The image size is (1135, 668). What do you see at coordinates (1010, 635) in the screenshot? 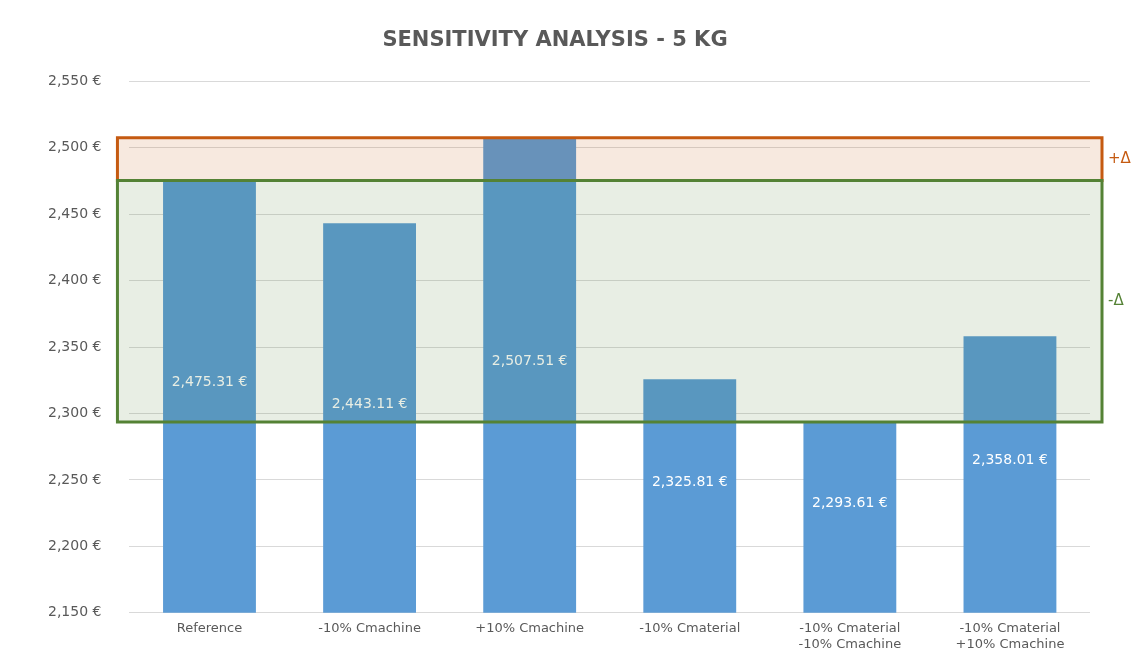
I see `x-tick-label: -10% Cmaterial +10% Cmachine` at bounding box center [1010, 635].